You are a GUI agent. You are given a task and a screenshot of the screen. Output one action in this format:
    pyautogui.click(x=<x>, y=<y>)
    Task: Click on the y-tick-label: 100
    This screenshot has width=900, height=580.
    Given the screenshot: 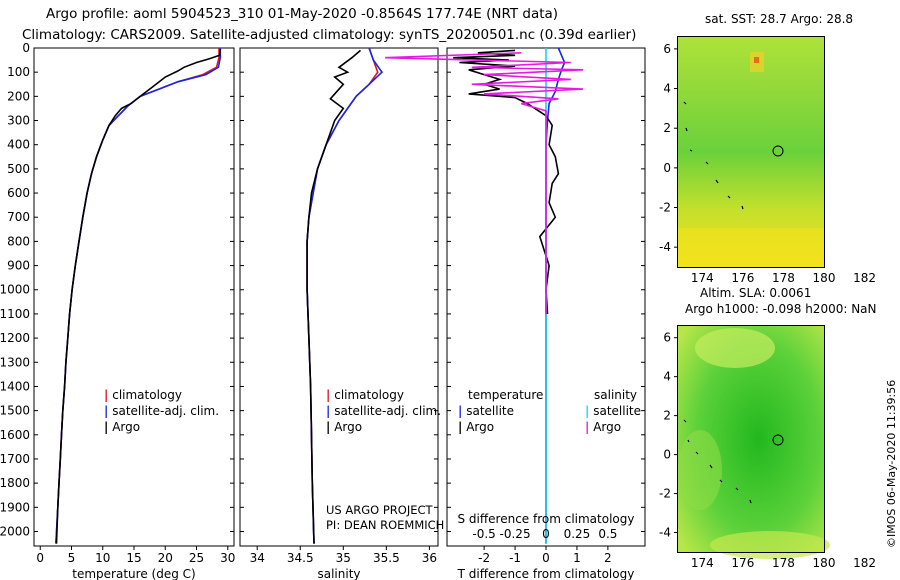 What is the action you would take?
    pyautogui.click(x=18, y=72)
    